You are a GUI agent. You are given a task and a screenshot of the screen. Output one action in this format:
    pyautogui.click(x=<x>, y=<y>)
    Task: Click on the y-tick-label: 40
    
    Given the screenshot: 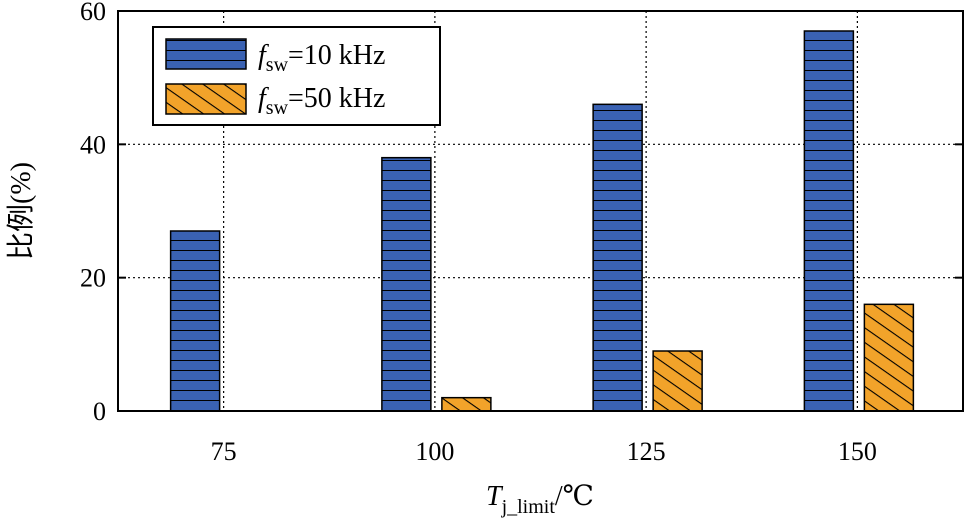 What is the action you would take?
    pyautogui.click(x=93, y=144)
    